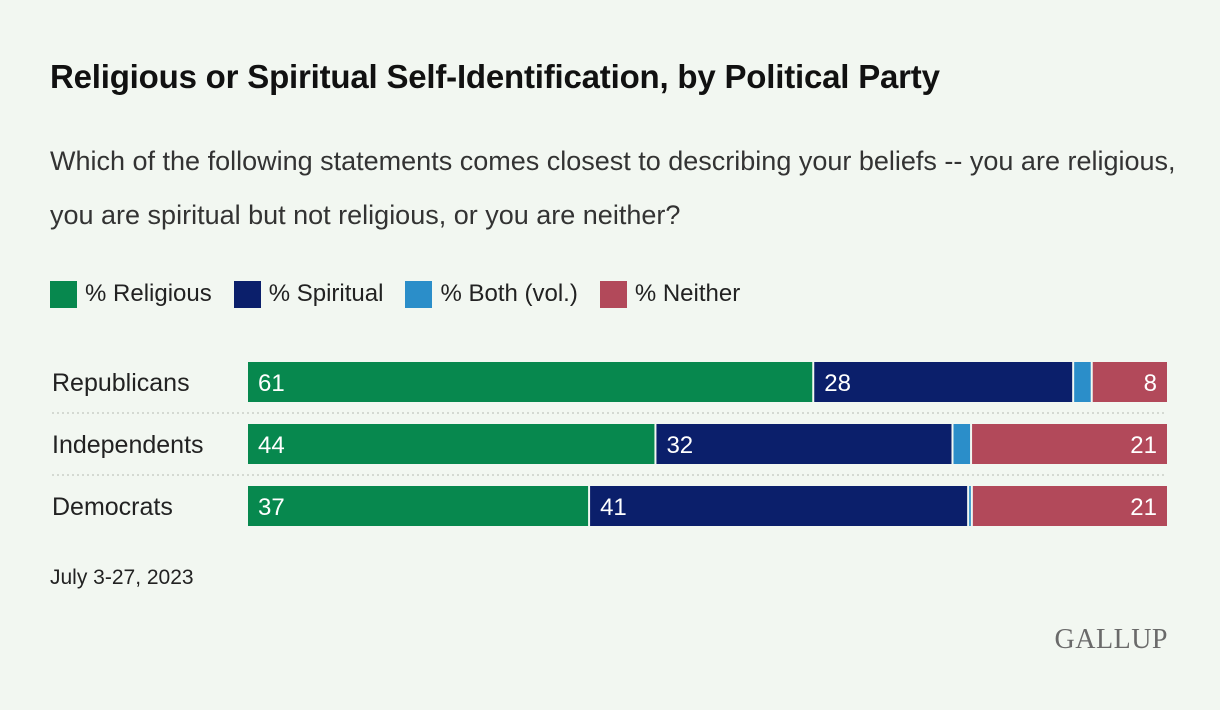 The image size is (1220, 710). What do you see at coordinates (613, 294) in the screenshot?
I see `legend-swatch-neither` at bounding box center [613, 294].